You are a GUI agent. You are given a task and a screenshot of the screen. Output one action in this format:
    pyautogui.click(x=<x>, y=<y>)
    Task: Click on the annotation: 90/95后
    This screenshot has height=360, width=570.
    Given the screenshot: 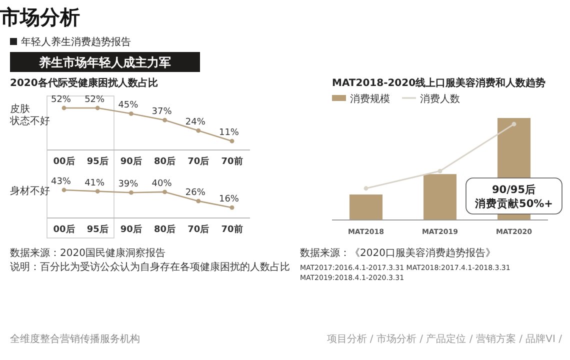 What is the action you would take?
    pyautogui.click(x=514, y=189)
    